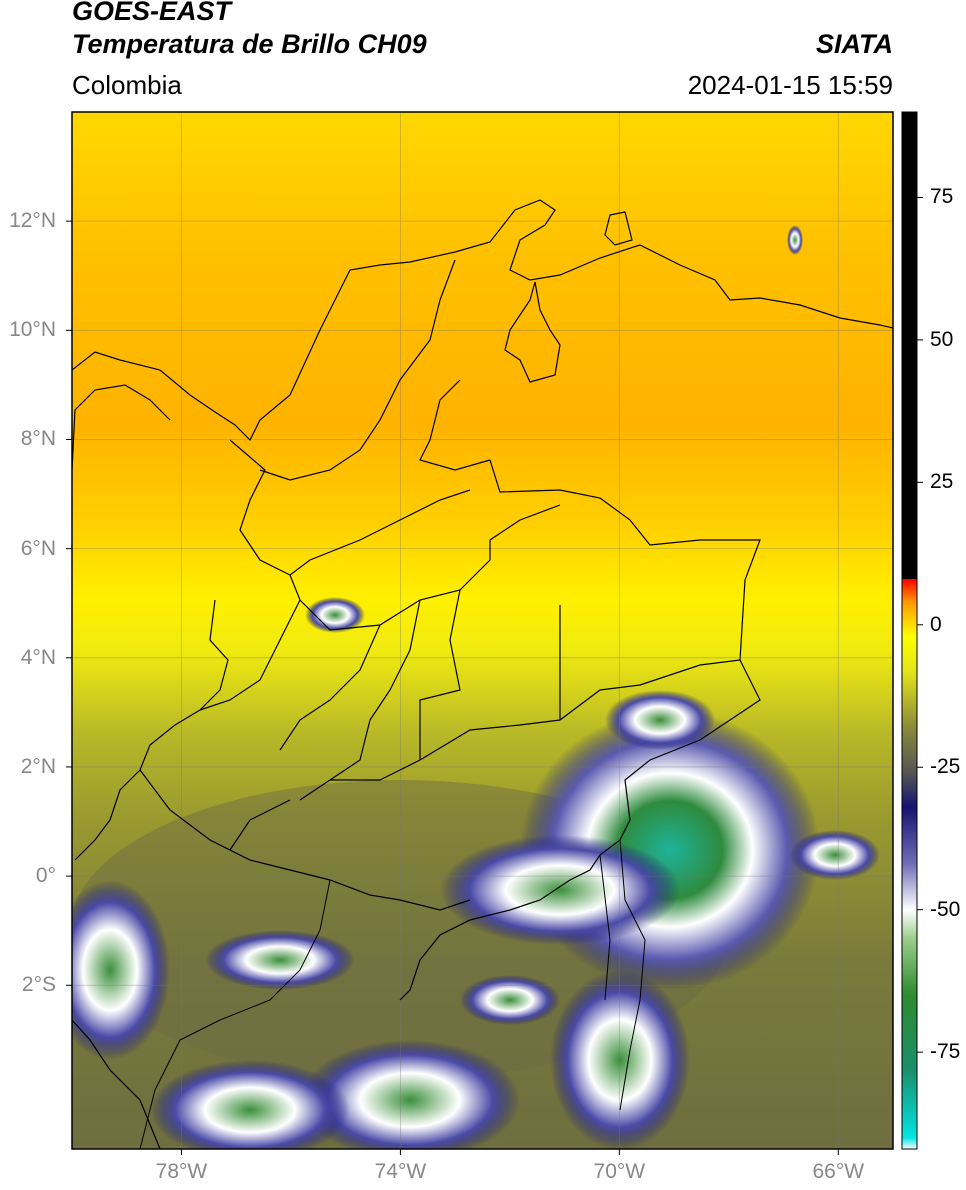 This screenshot has height=1190, width=966. I want to click on lat-tick-label: 8°N, so click(38, 439).